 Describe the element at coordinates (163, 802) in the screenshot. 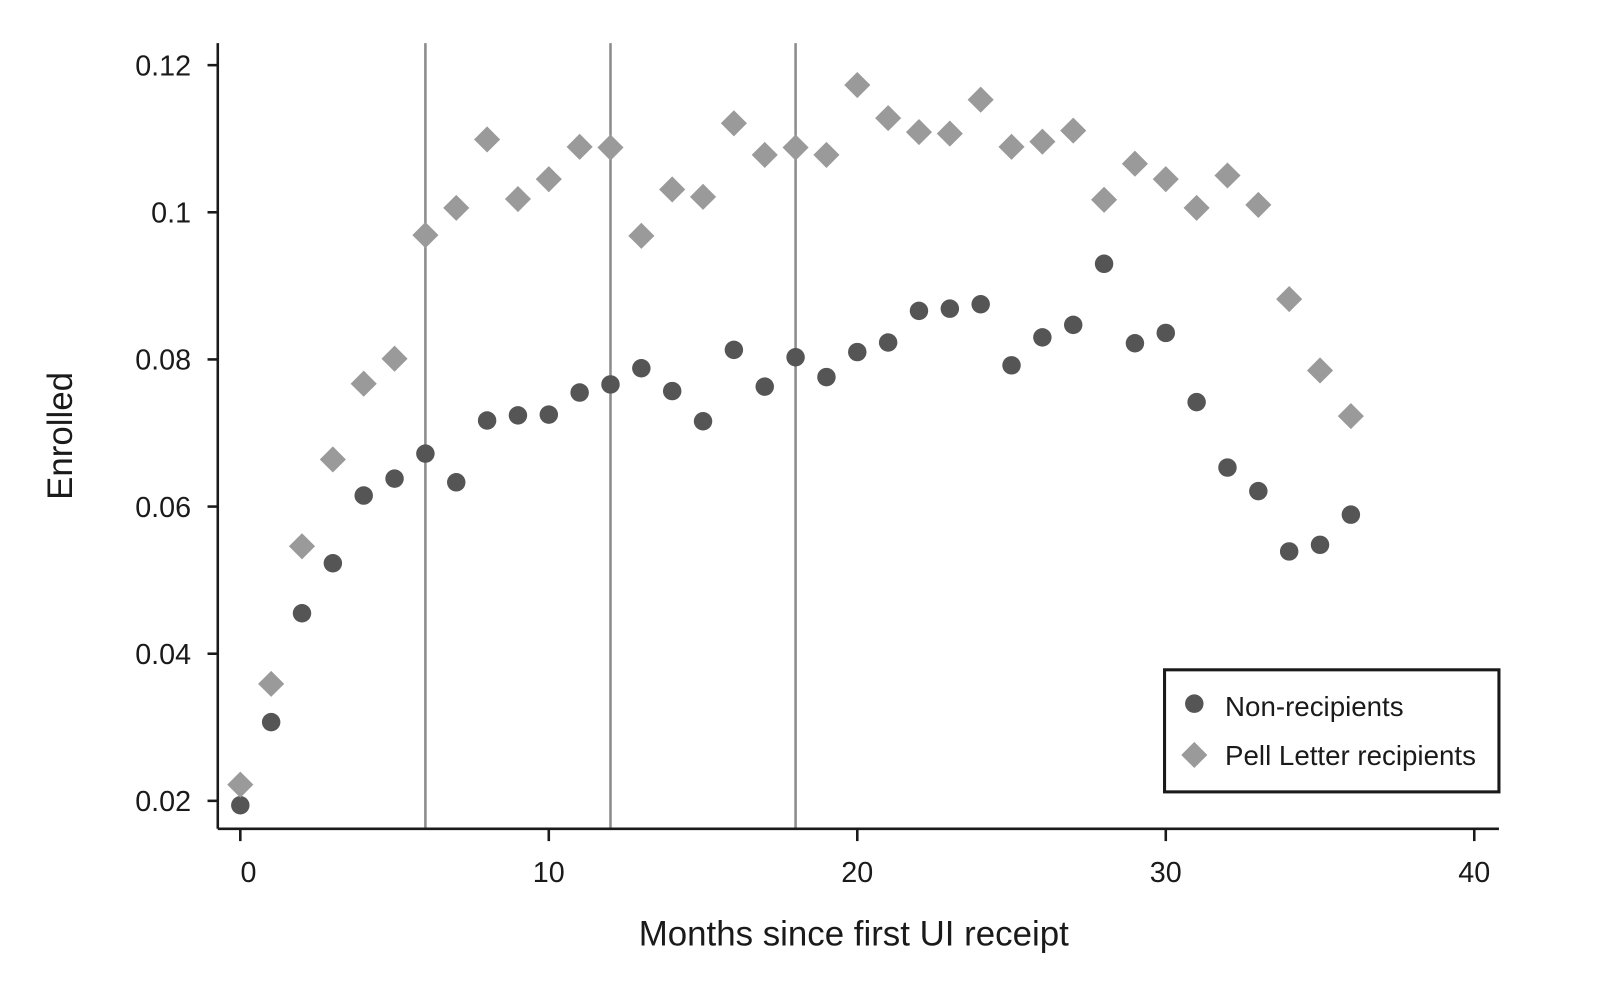

I see `y-tick-label: 0.02` at that location.